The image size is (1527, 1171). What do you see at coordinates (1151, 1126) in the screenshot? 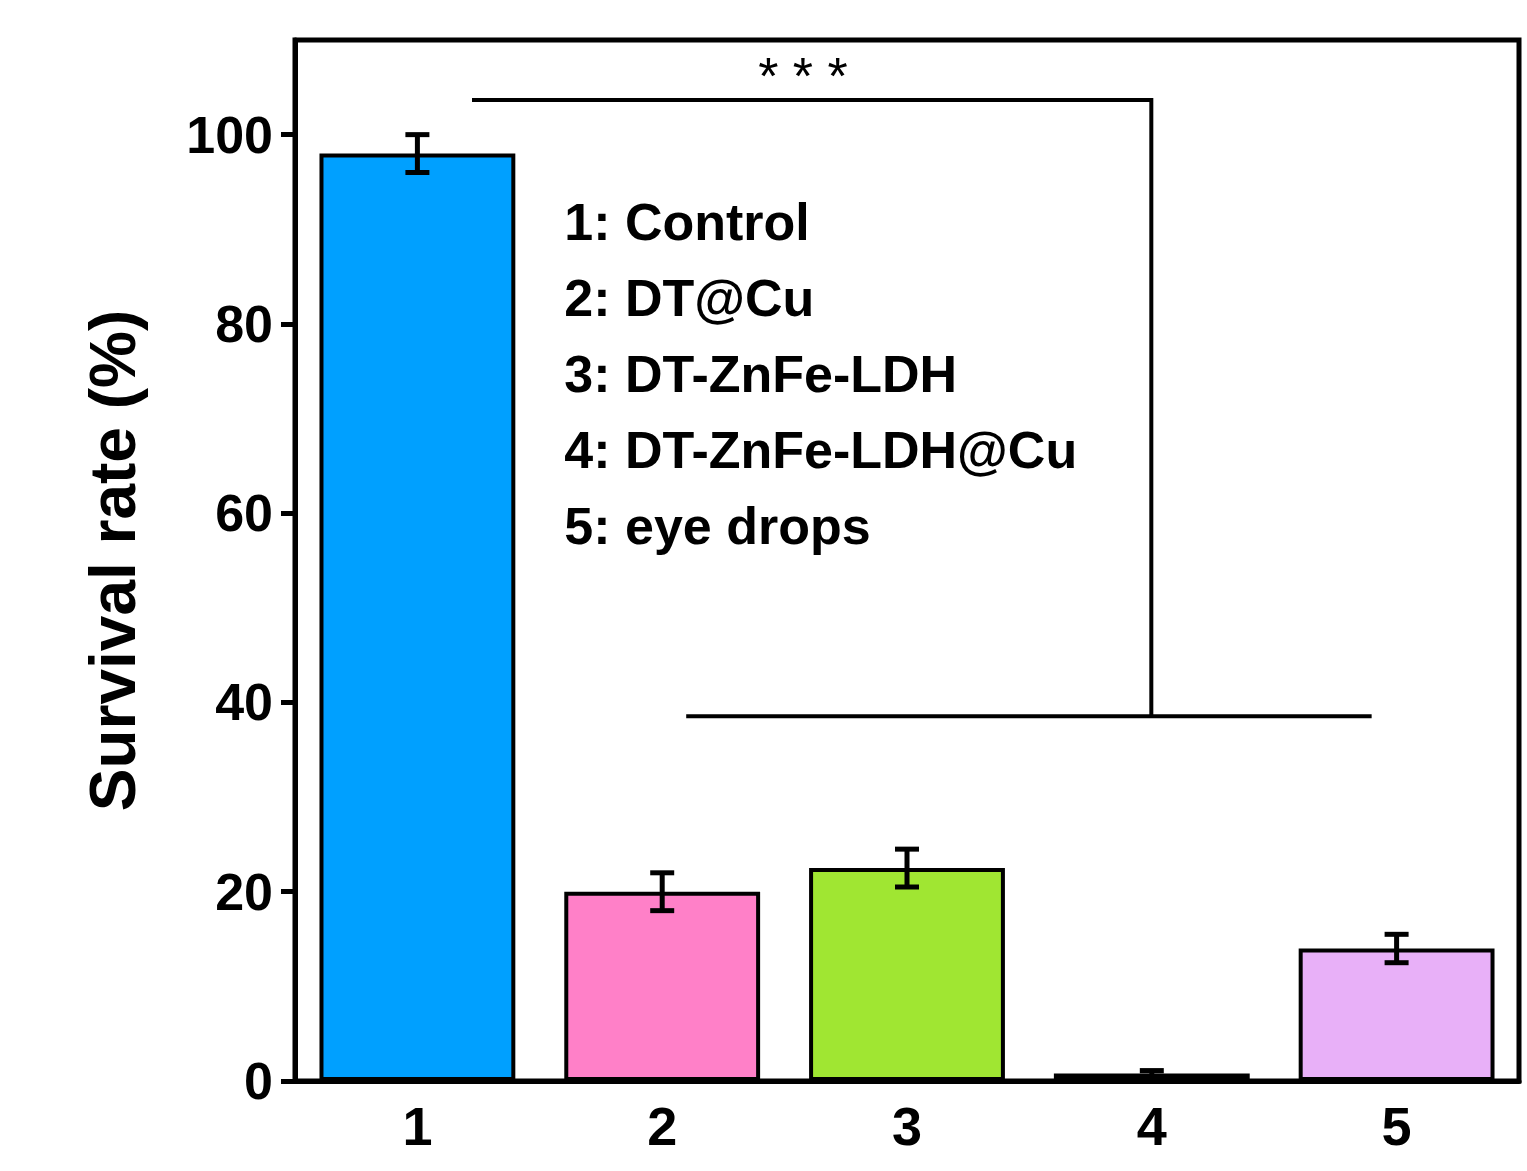
I see `x-tick-label: 4` at bounding box center [1151, 1126].